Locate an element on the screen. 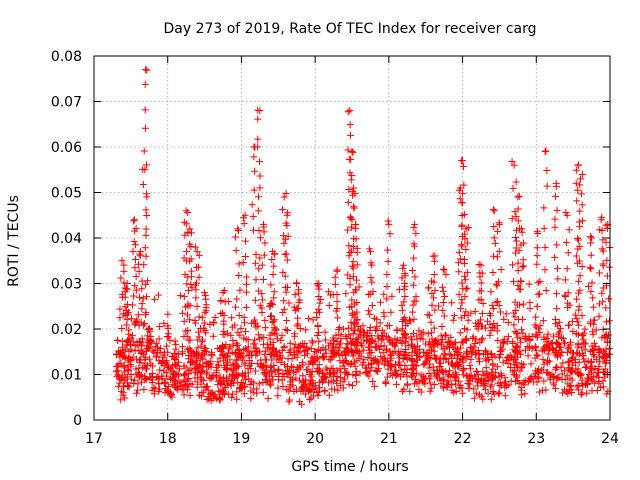 This screenshot has height=480, width=640. x-tick-label: 17 is located at coordinates (94, 439).